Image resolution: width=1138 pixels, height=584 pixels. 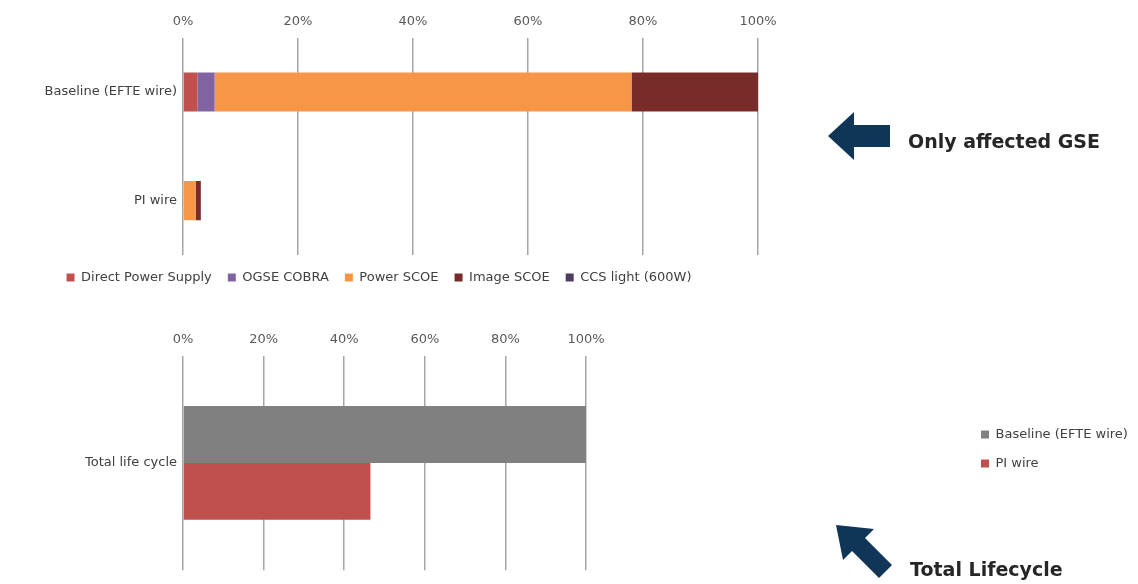 I want to click on legend-label: CCS light (600W), so click(x=636, y=276).